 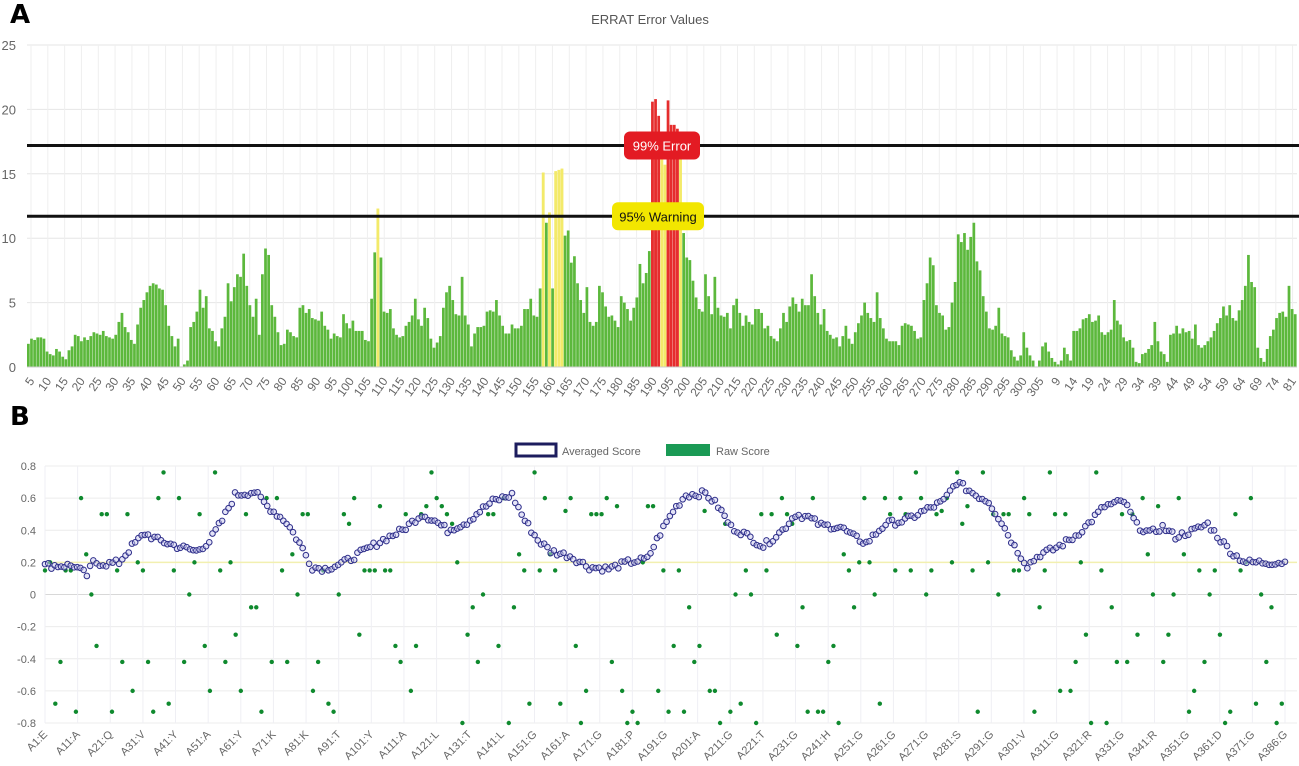 I want to click on x-tick-label: A111:A, so click(x=392, y=744).